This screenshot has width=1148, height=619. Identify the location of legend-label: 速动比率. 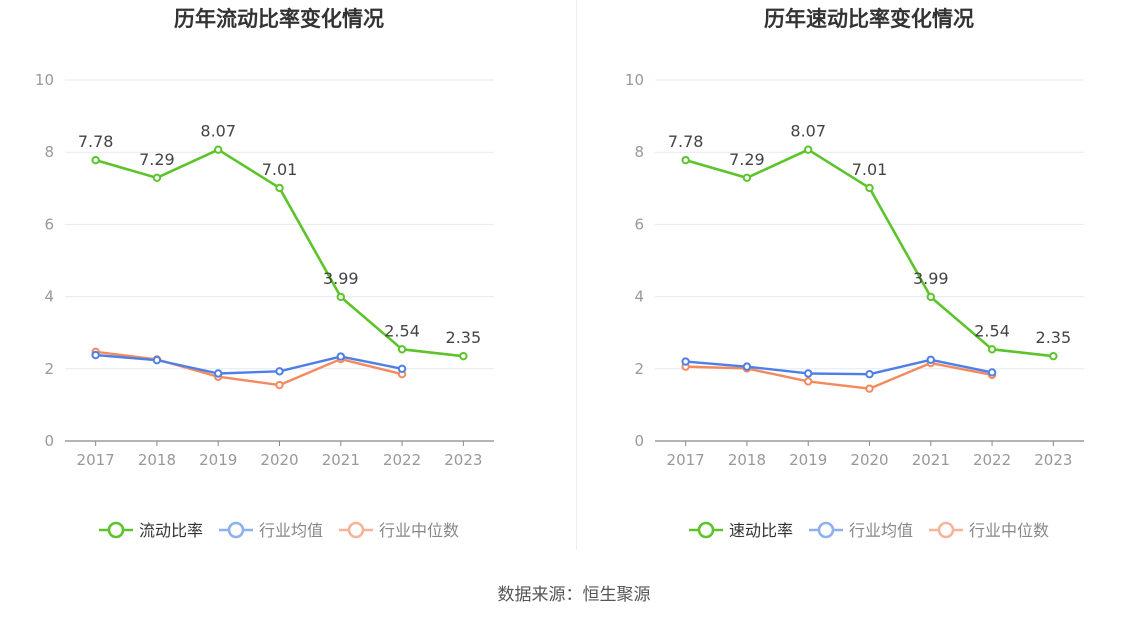
(761, 530).